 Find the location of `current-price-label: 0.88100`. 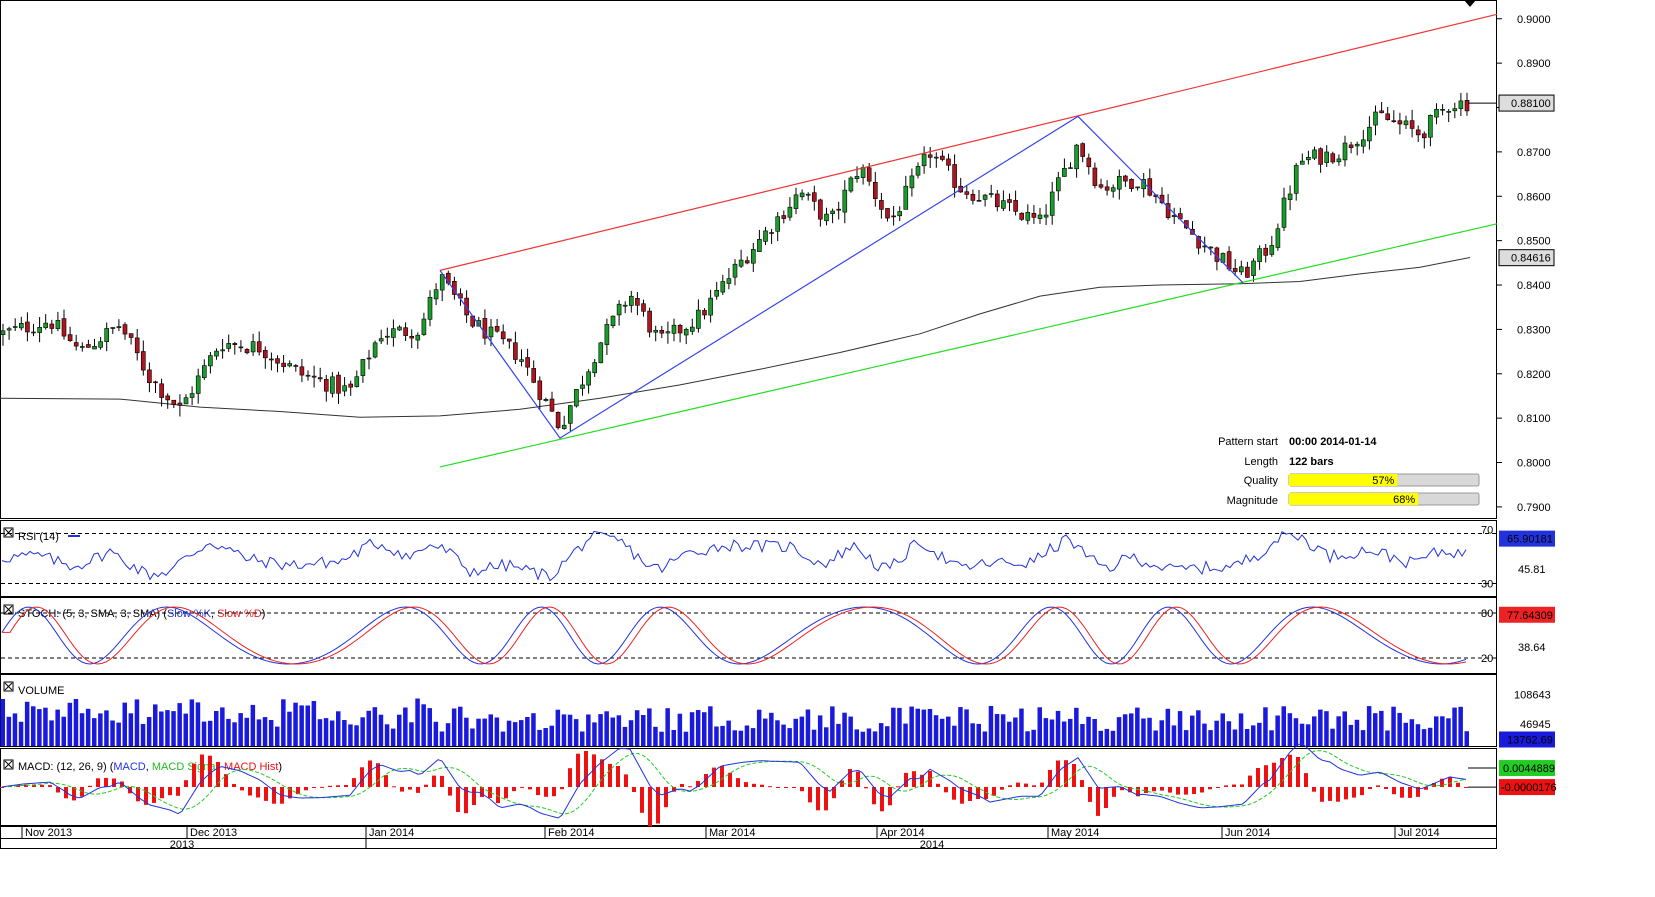

current-price-label: 0.88100 is located at coordinates (1531, 104).